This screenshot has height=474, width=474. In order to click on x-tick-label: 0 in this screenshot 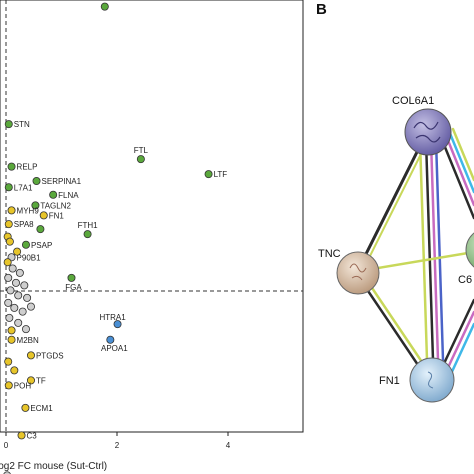, I will do `click(6, 445)`.